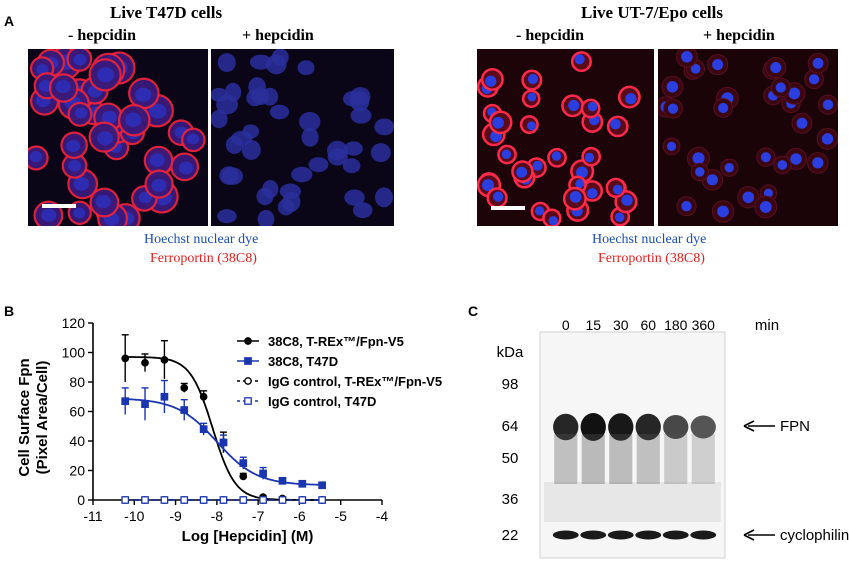 The height and width of the screenshot is (566, 849). I want to click on fpn-label: FPN, so click(795, 426).